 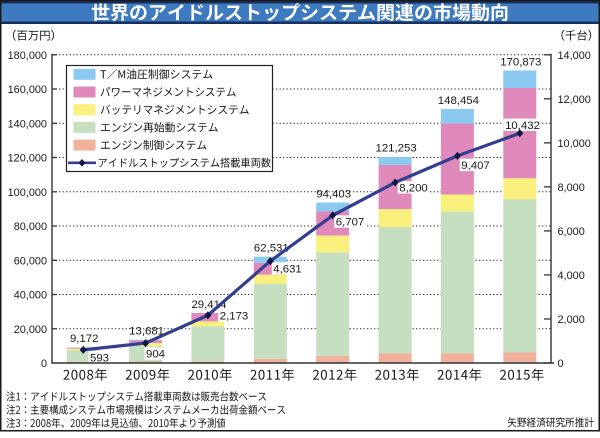 I want to click on svg-text: 140,000, so click(x=27, y=125).